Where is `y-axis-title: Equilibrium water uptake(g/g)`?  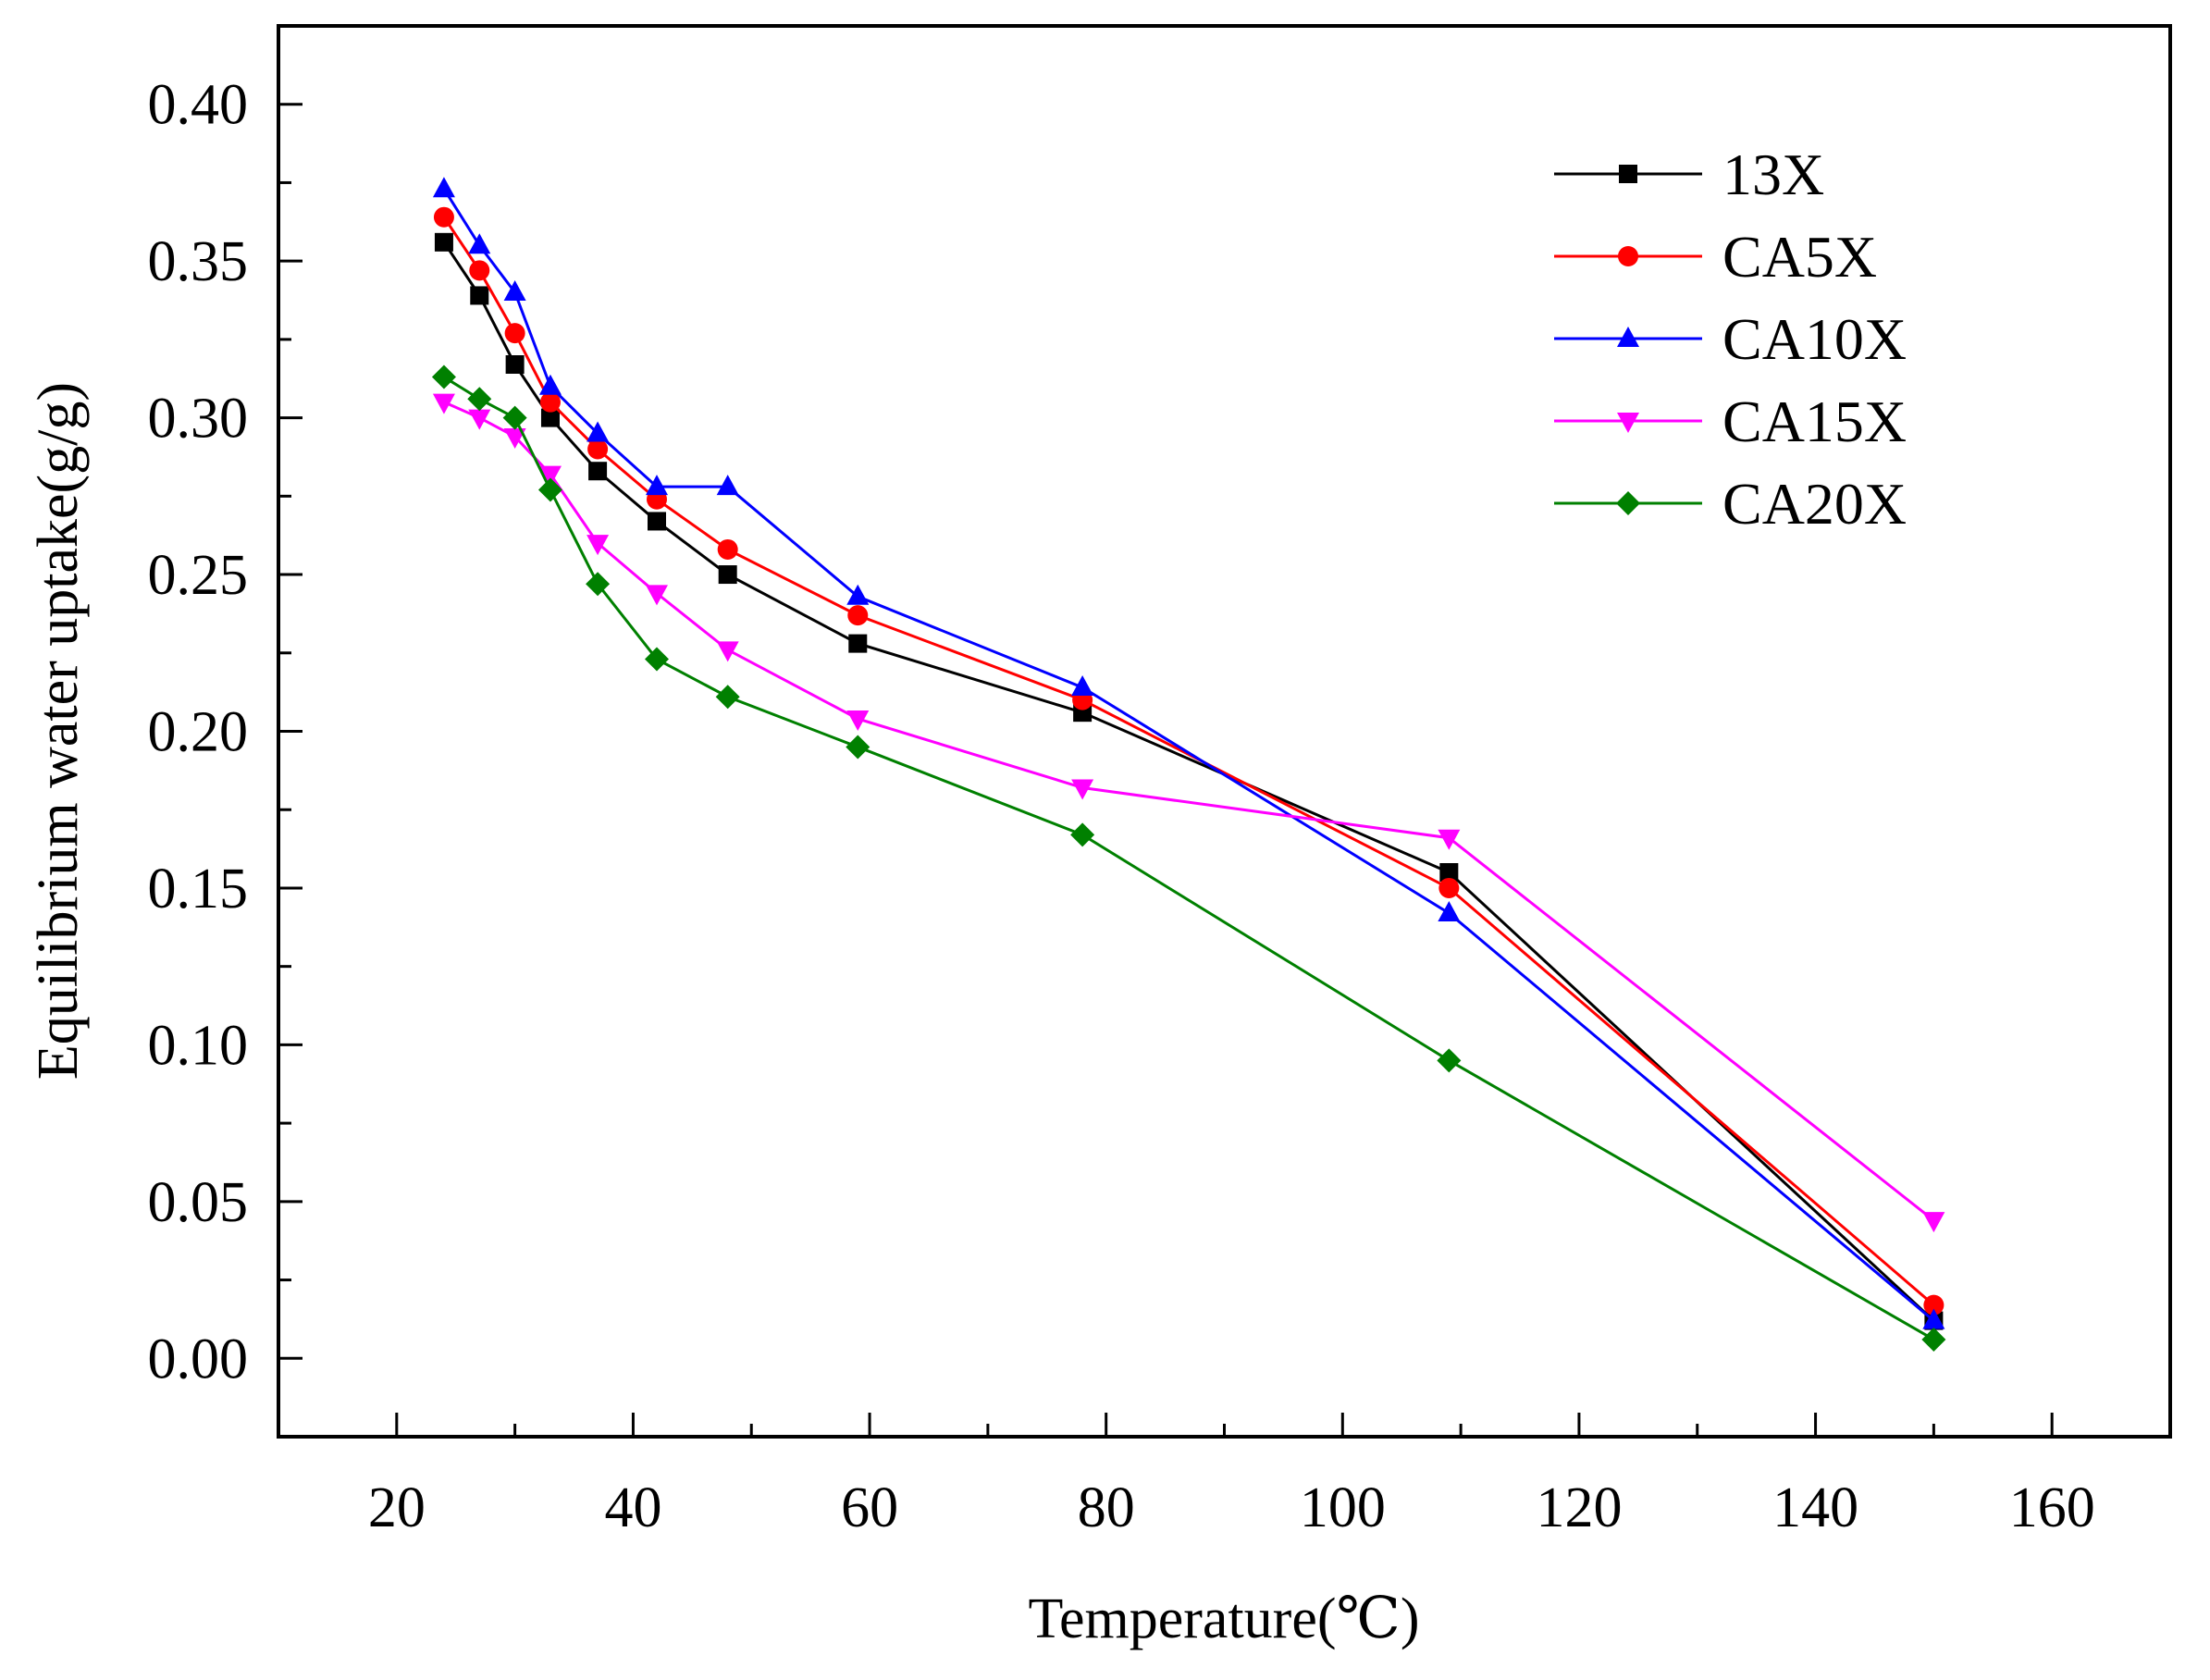
y-axis-title: Equilibrium water uptake(g/g) is located at coordinates (58, 731).